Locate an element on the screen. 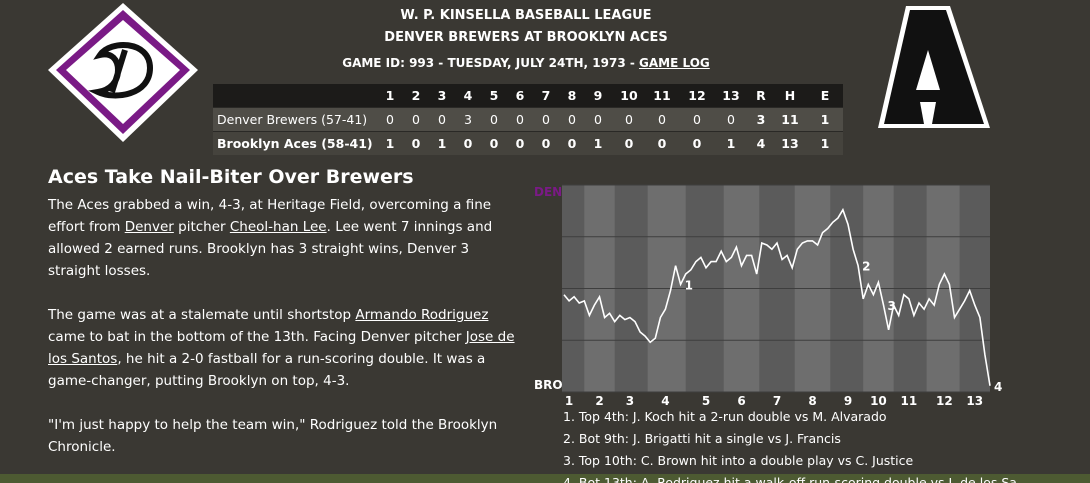  column-header: 7 is located at coordinates (546, 95).